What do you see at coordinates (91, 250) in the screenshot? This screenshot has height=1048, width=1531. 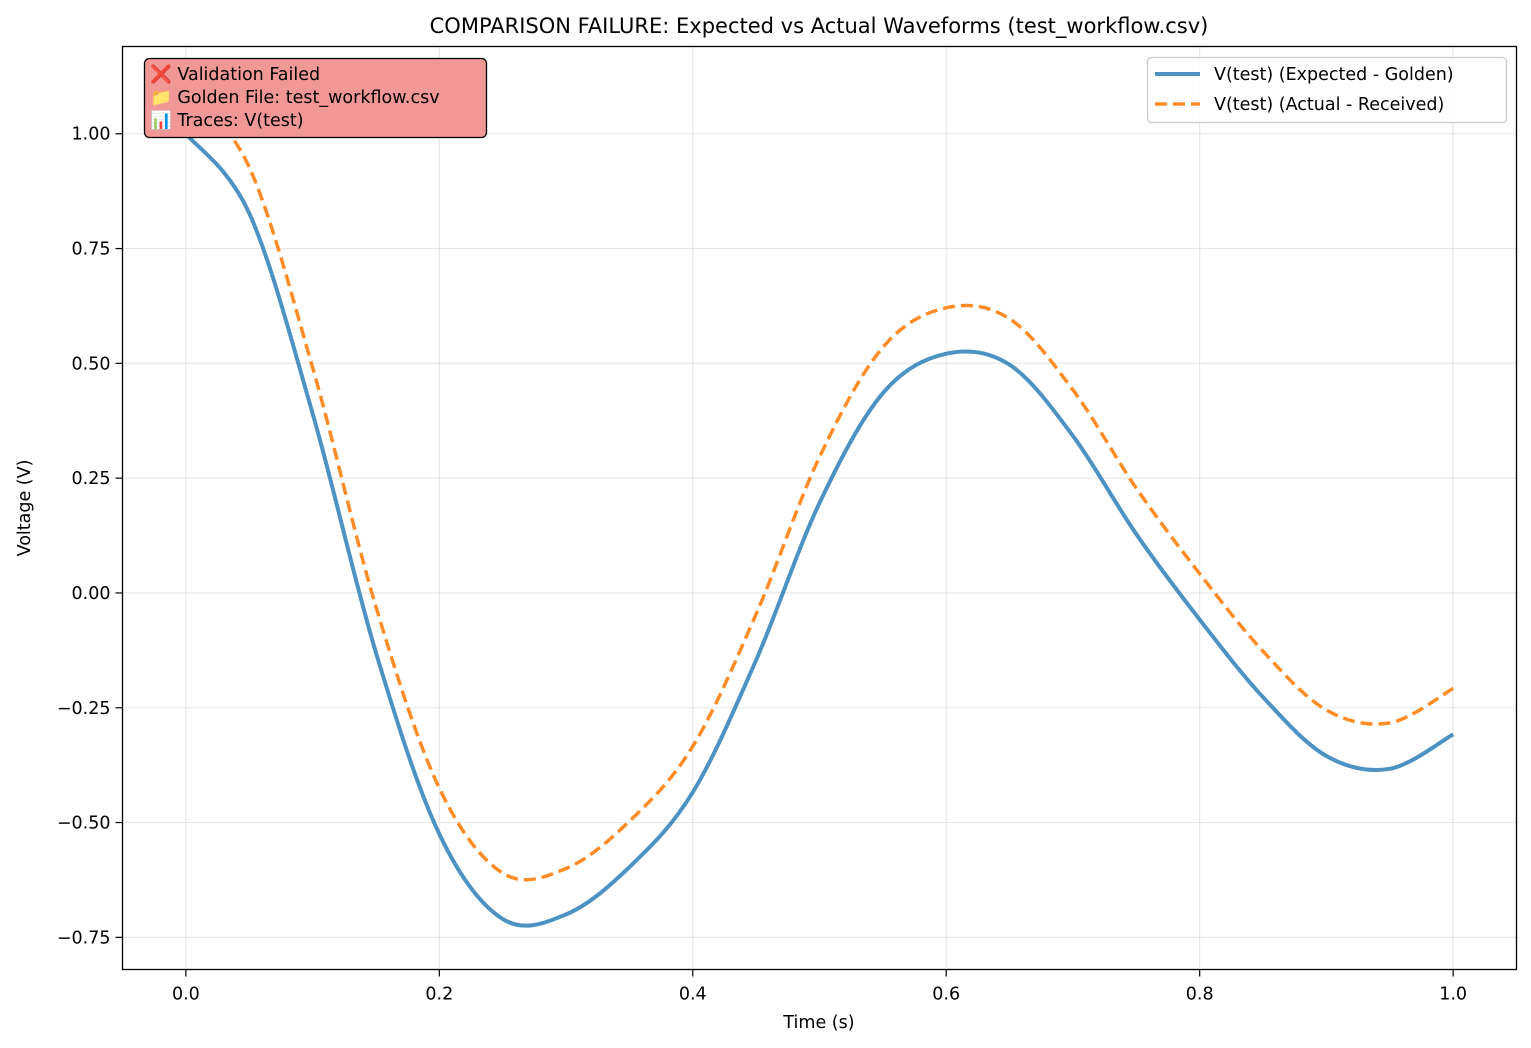 I see `y-tick-label: 0.75` at bounding box center [91, 250].